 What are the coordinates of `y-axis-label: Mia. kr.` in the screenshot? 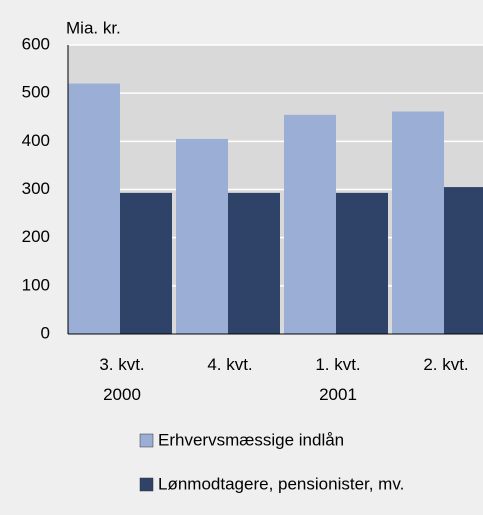 It's located at (93, 27).